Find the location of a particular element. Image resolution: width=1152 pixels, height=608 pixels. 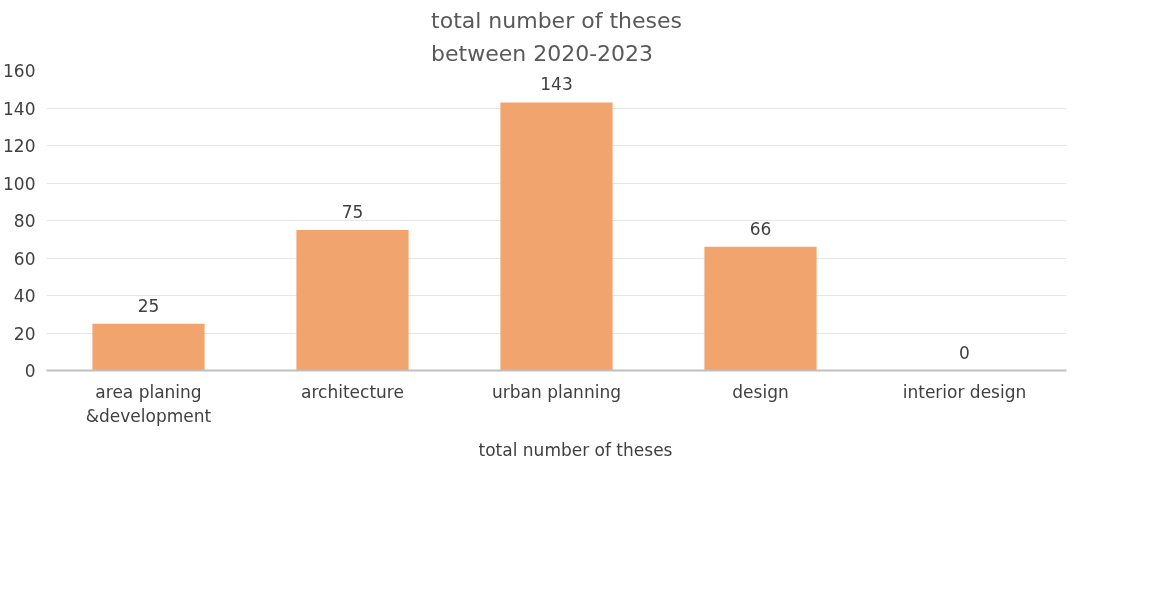

x-tick-label: interior design is located at coordinates (964, 391).